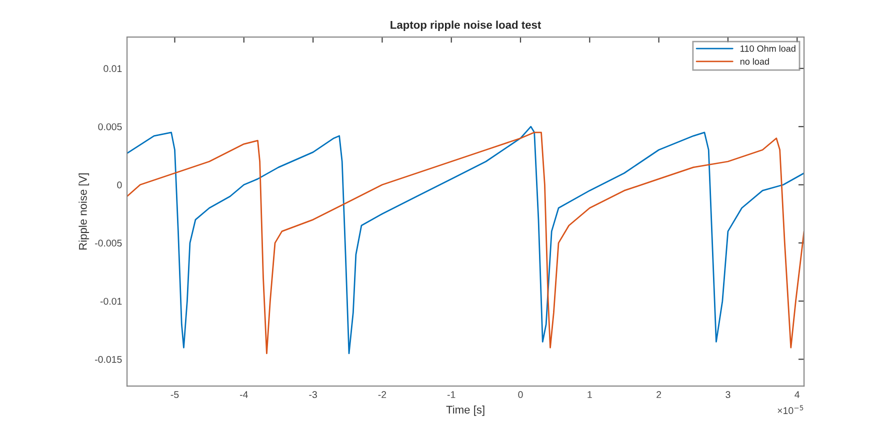  What do you see at coordinates (451, 394) in the screenshot?
I see `x-tick-label: -1` at bounding box center [451, 394].